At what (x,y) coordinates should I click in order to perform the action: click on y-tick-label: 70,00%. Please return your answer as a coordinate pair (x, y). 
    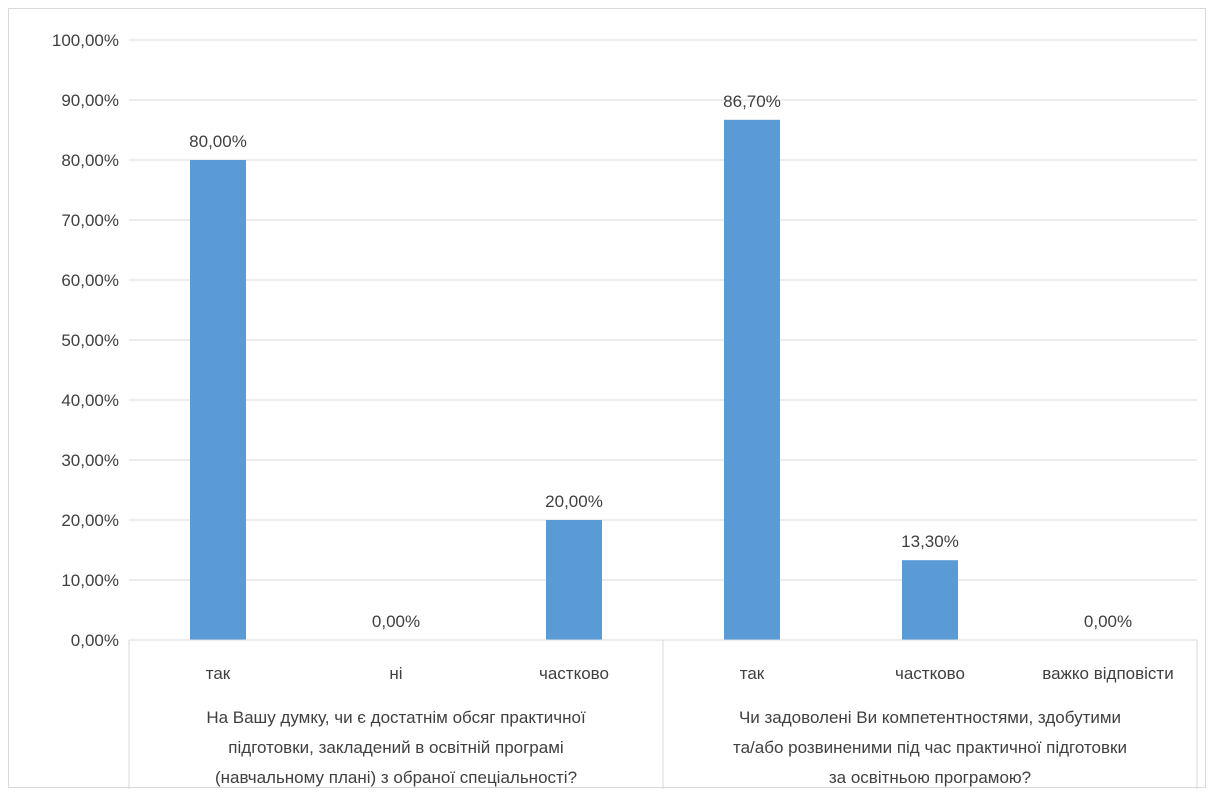
    Looking at the image, I should click on (90, 220).